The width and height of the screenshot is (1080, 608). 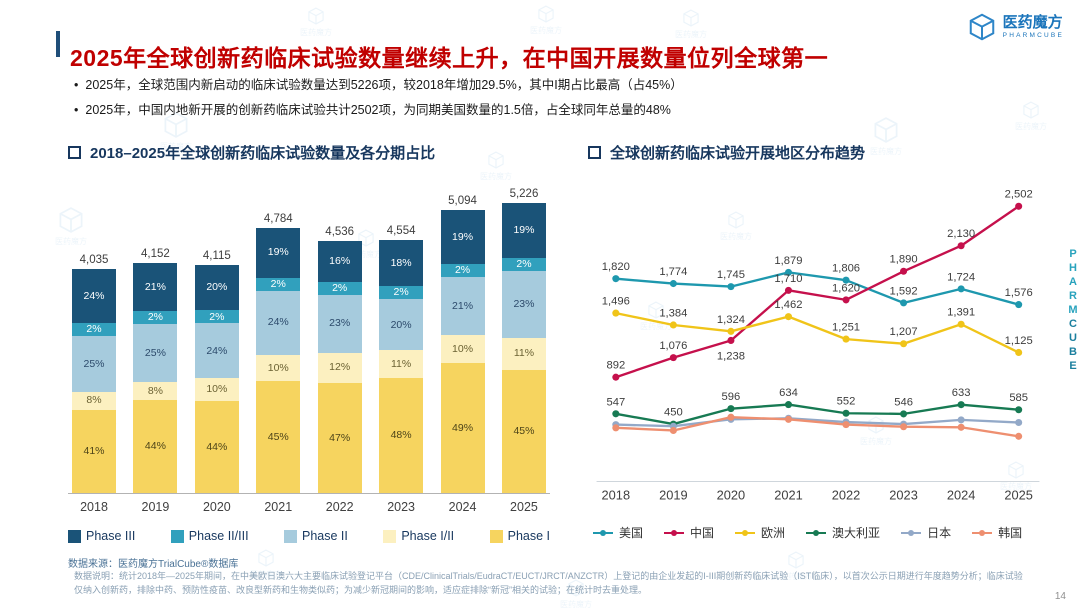 What do you see at coordinates (155, 446) in the screenshot?
I see `segment-percent-label: 44%` at bounding box center [155, 446].